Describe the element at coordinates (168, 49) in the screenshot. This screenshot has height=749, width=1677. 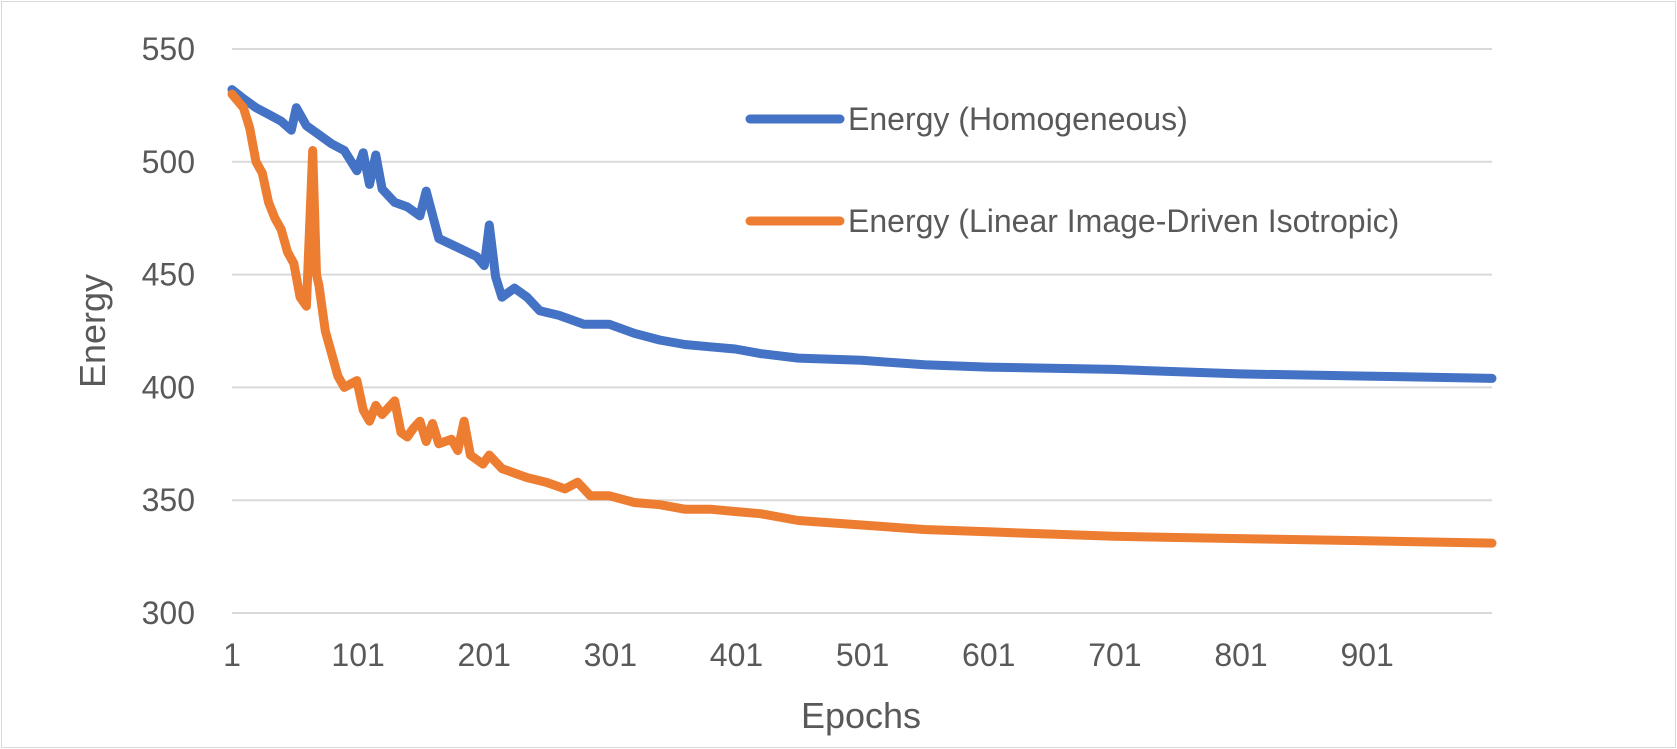
I see `y-tick-label-550: 550` at that location.